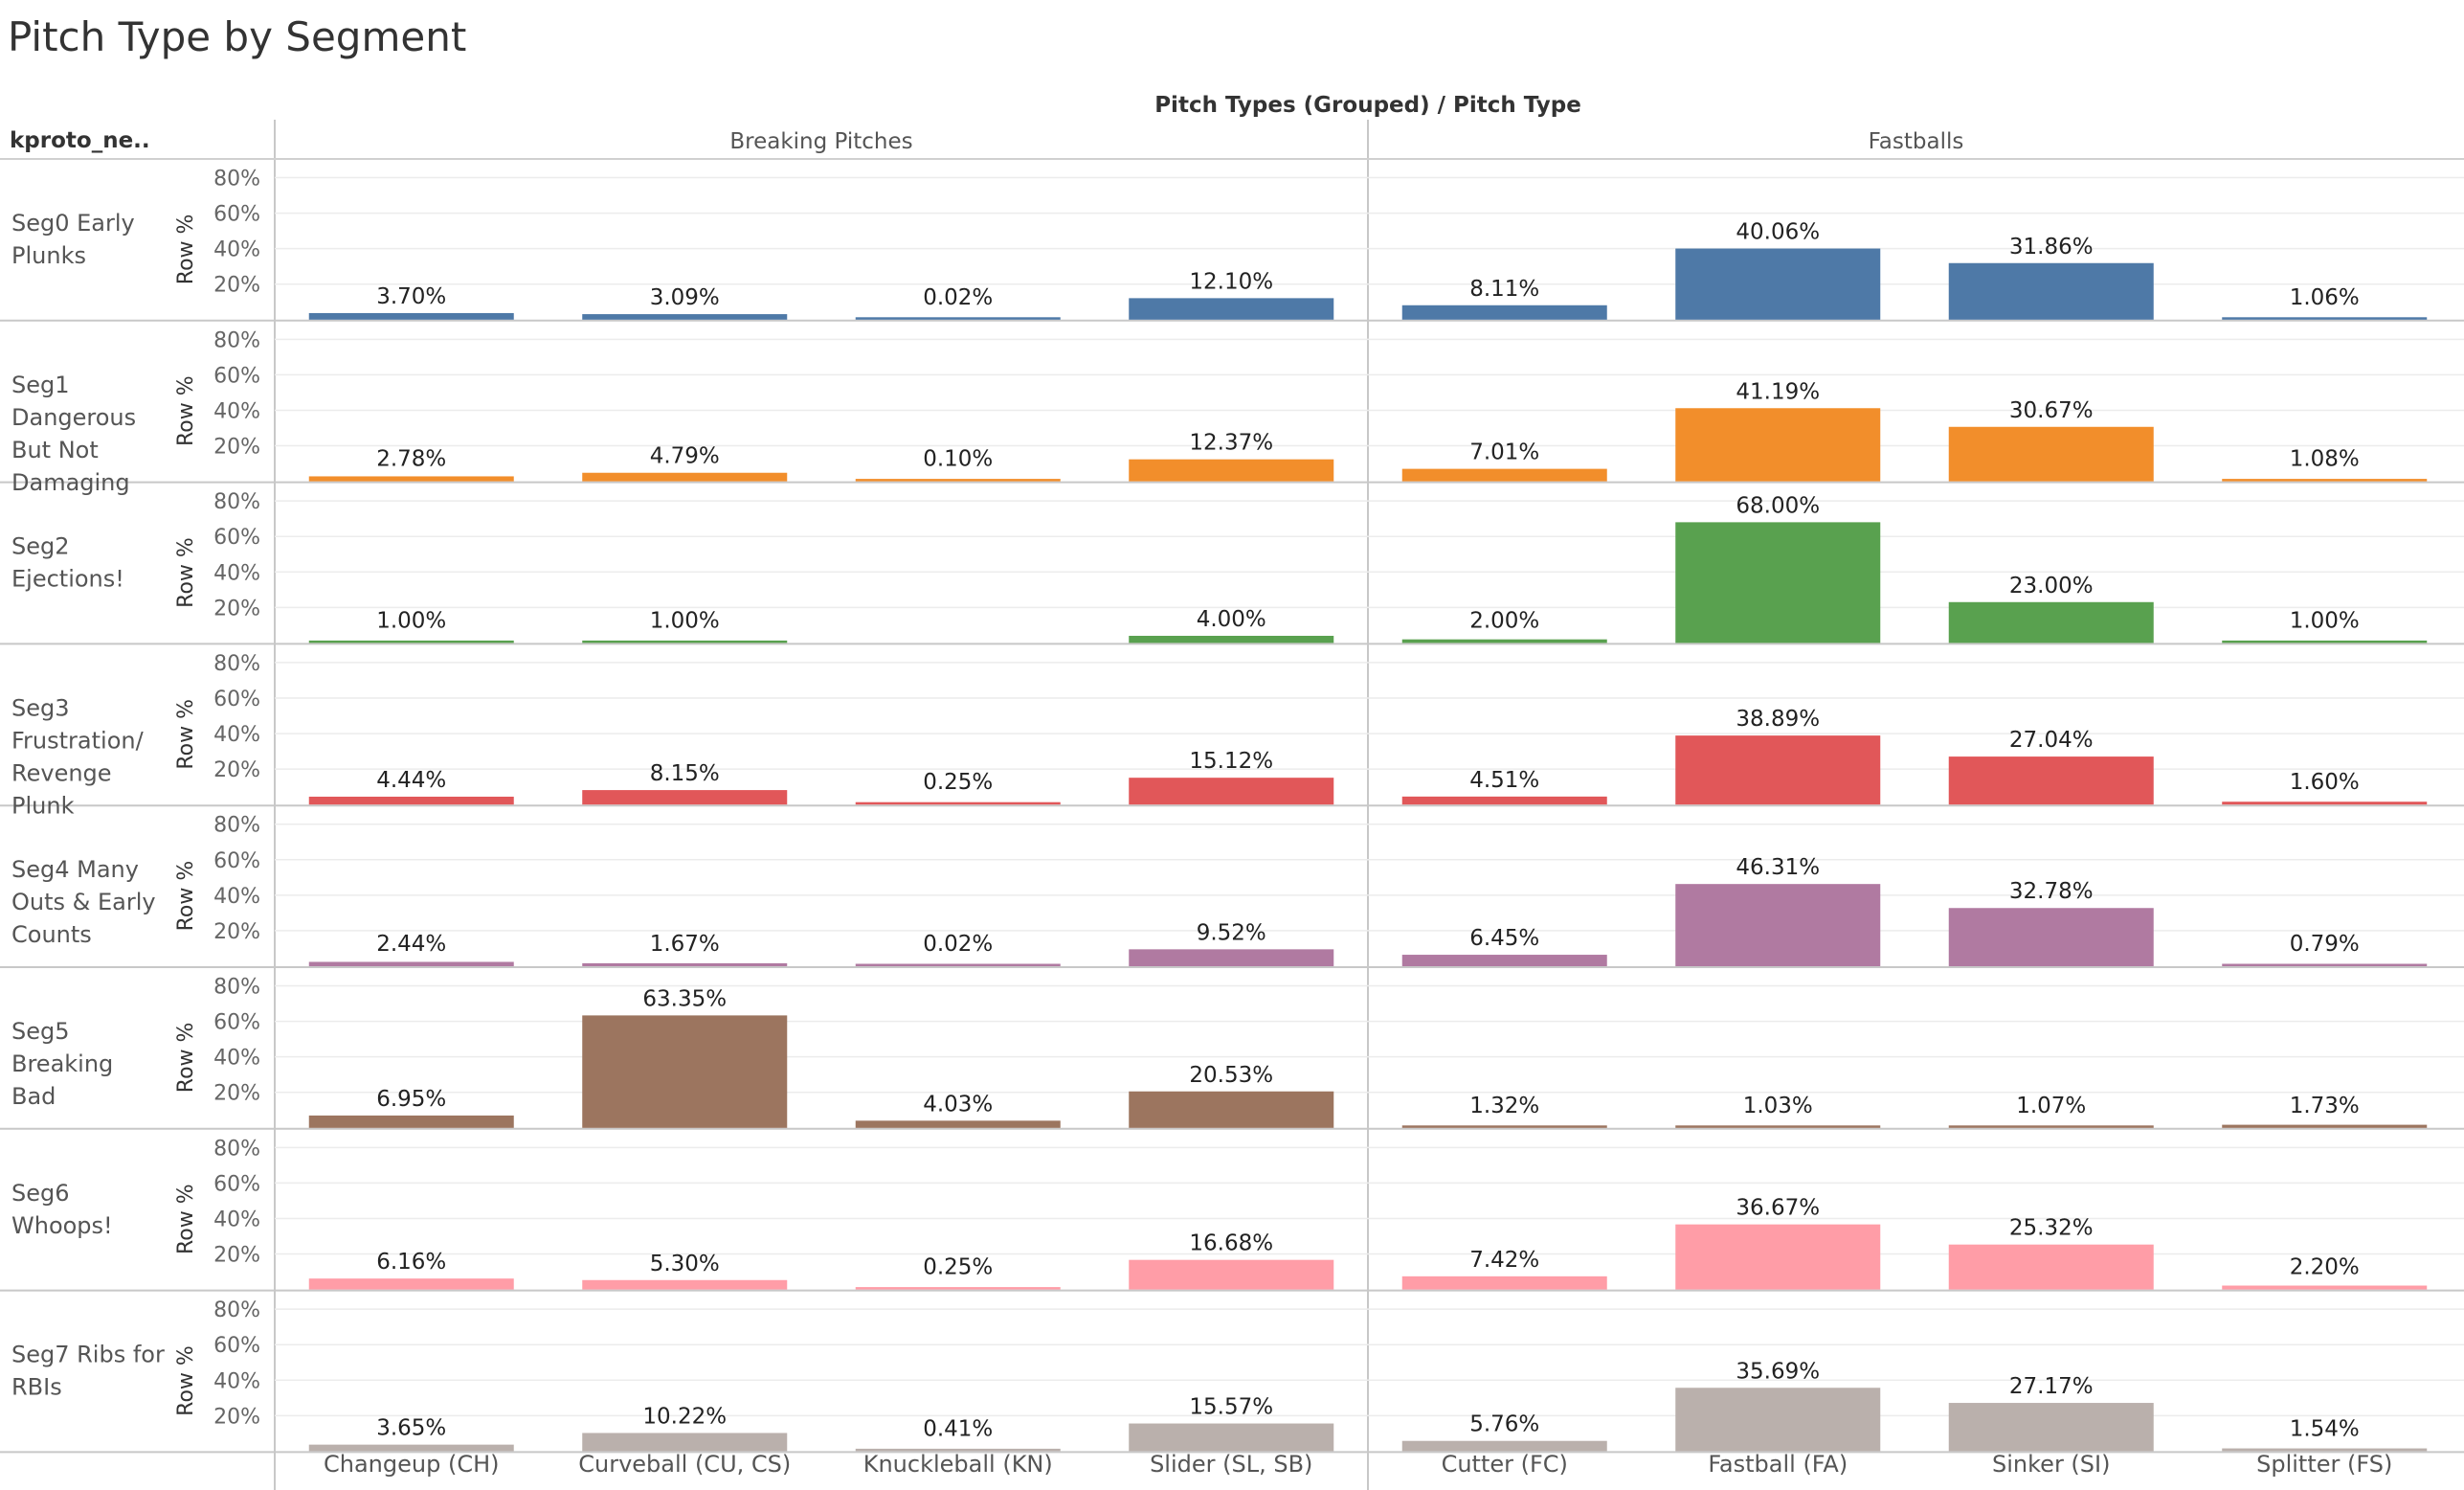  What do you see at coordinates (1232, 309) in the screenshot?
I see `bar-segment0-col3` at bounding box center [1232, 309].